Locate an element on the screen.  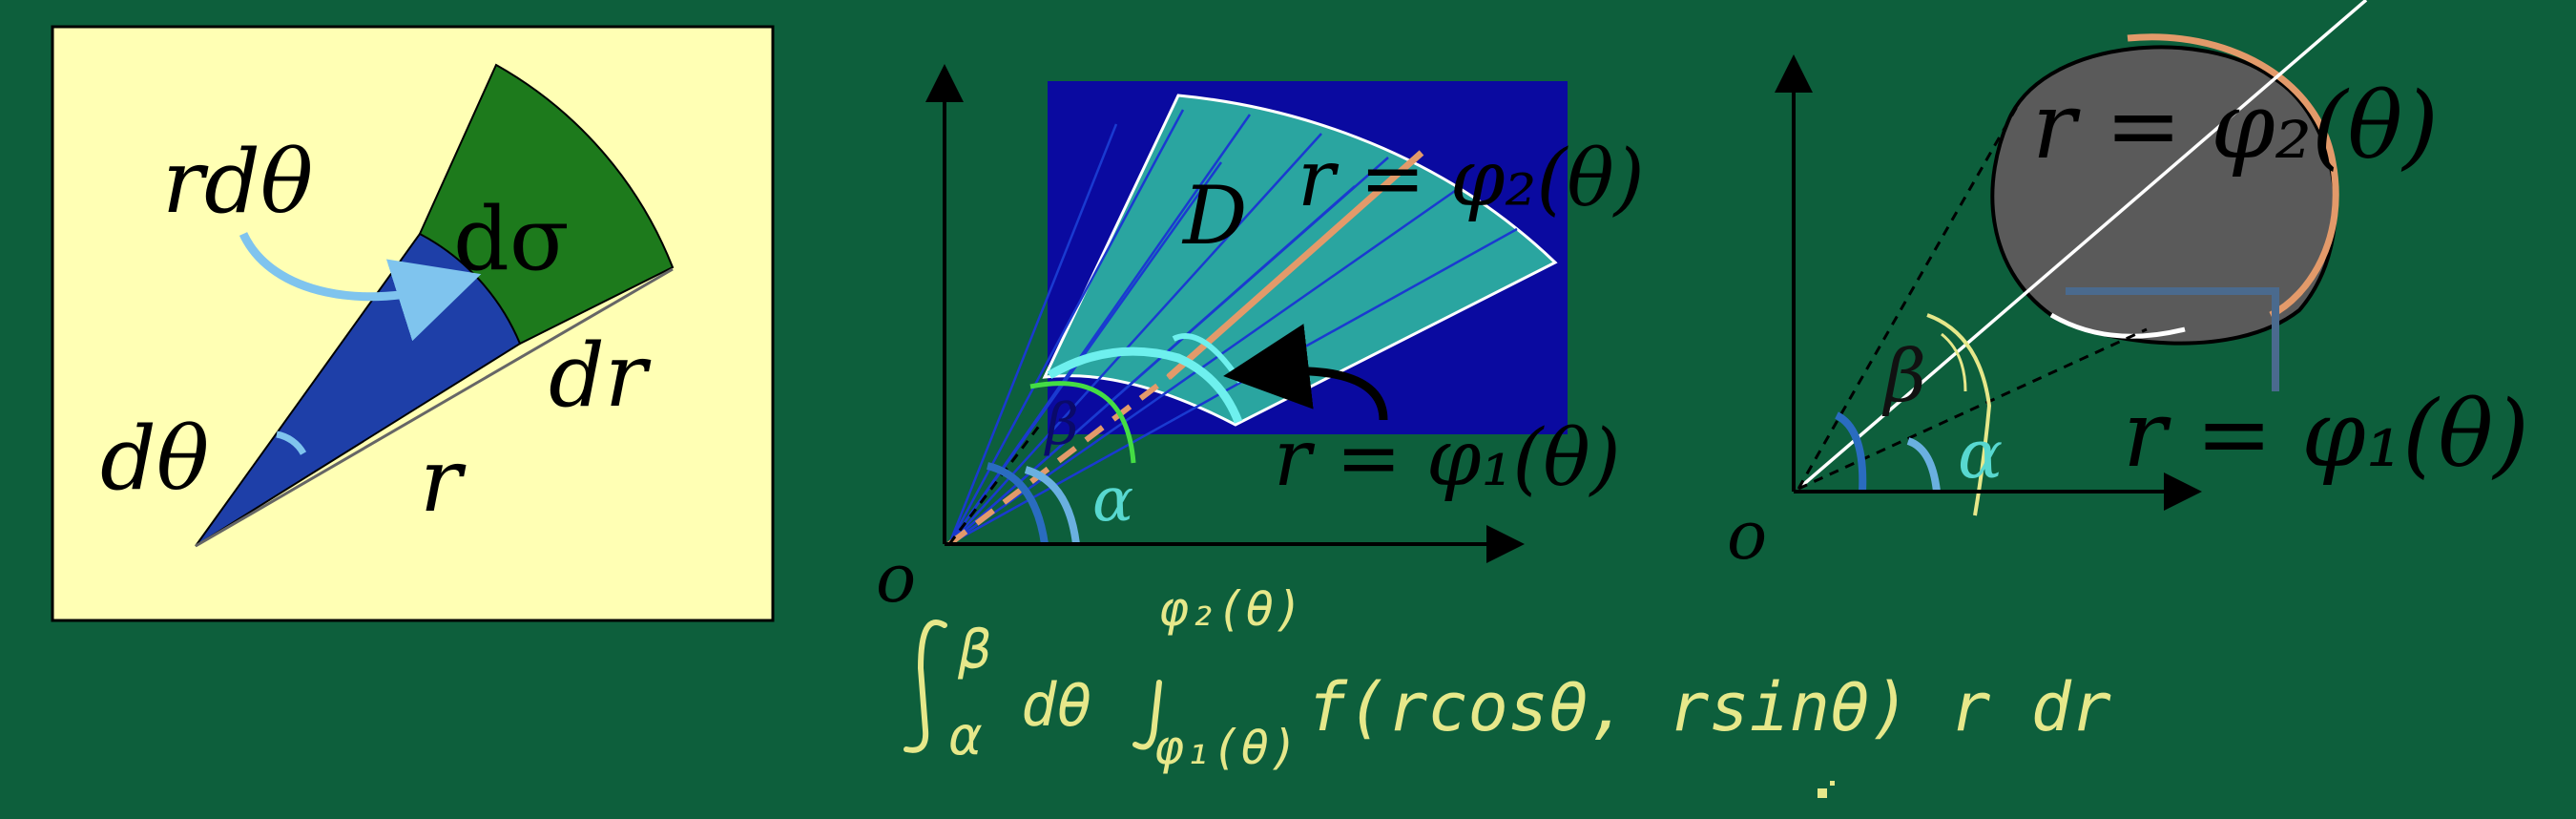
area-element-sector is located at coordinates (546, 204).